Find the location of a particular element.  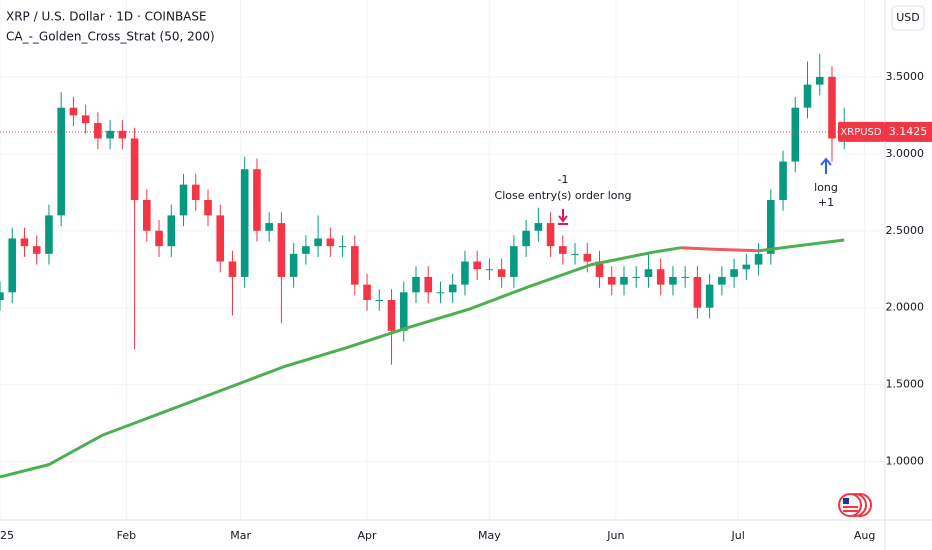

currency-label: USD is located at coordinates (908, 17).